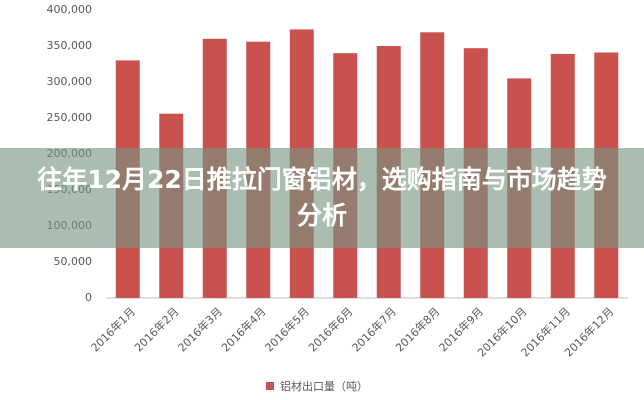  What do you see at coordinates (156, 329) in the screenshot?
I see `x-tick-label: 2016年2月` at bounding box center [156, 329].